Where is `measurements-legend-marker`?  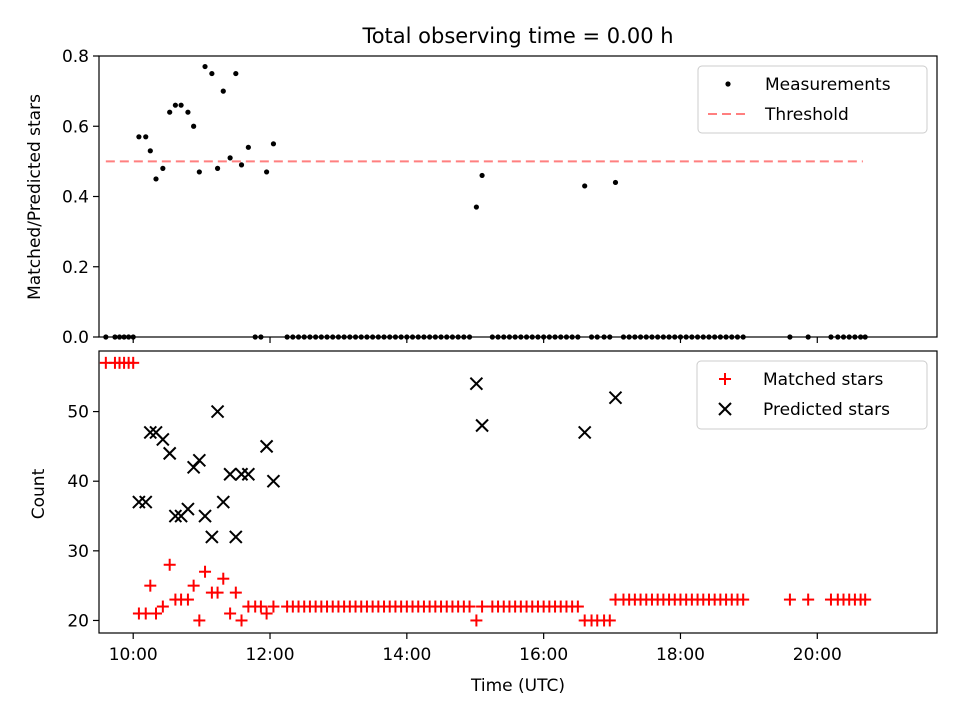
measurements-legend-marker is located at coordinates (728, 84).